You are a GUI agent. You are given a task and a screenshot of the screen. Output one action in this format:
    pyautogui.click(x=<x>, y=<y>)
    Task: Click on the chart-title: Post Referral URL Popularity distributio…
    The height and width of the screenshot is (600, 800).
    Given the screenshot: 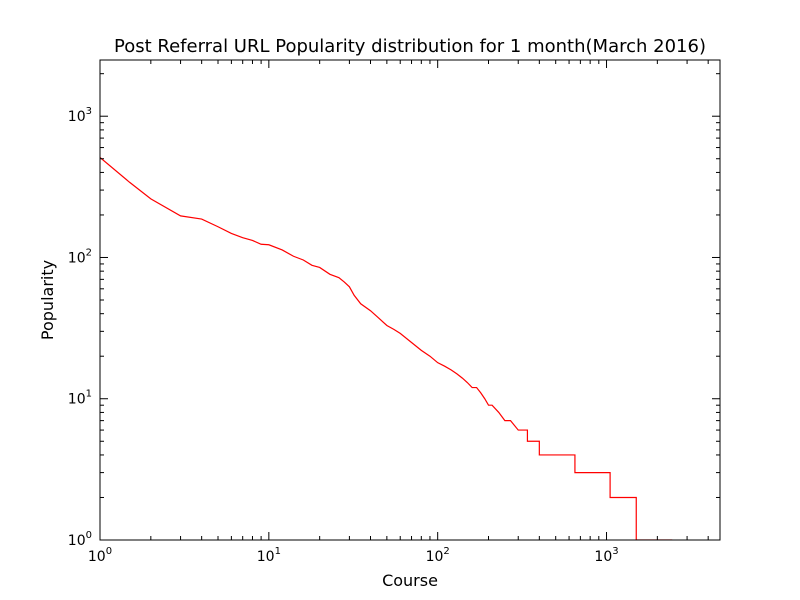 What is the action you would take?
    pyautogui.click(x=410, y=46)
    